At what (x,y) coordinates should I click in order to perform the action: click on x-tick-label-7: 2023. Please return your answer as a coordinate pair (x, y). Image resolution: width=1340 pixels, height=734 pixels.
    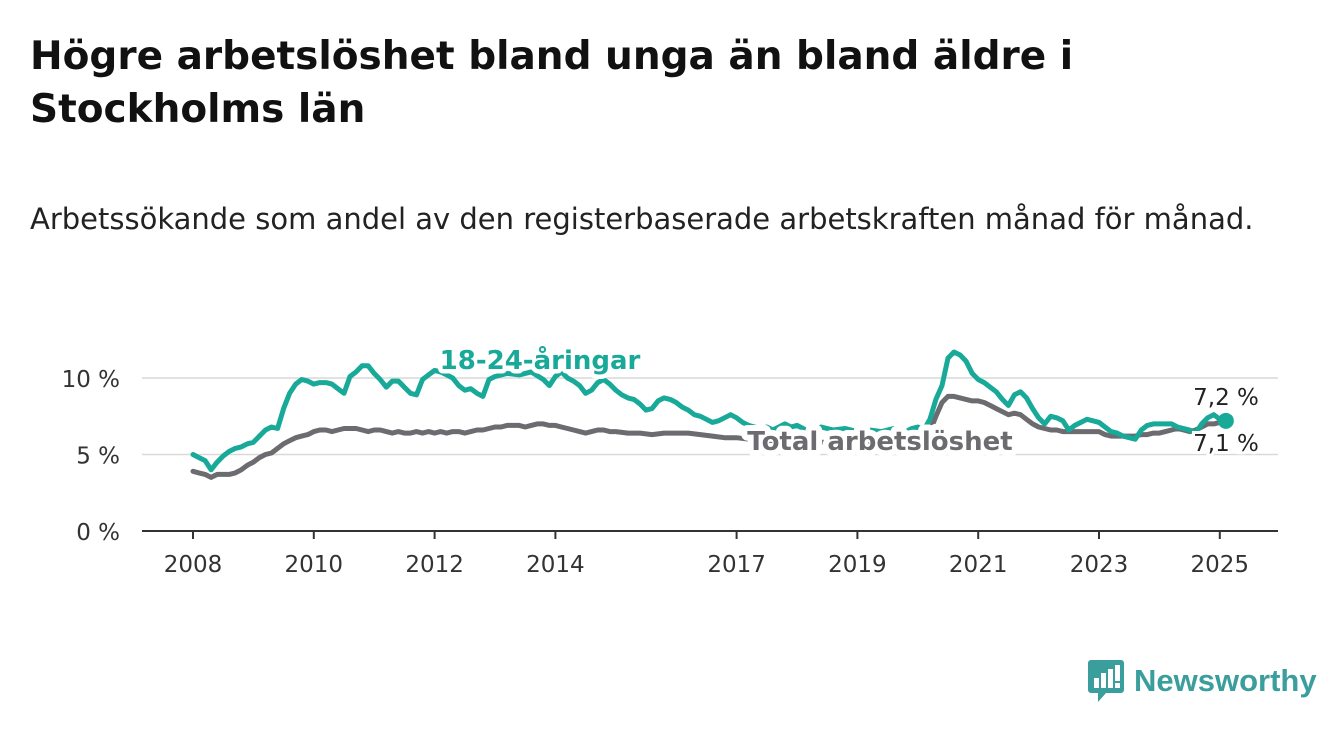
    Looking at the image, I should click on (1099, 565).